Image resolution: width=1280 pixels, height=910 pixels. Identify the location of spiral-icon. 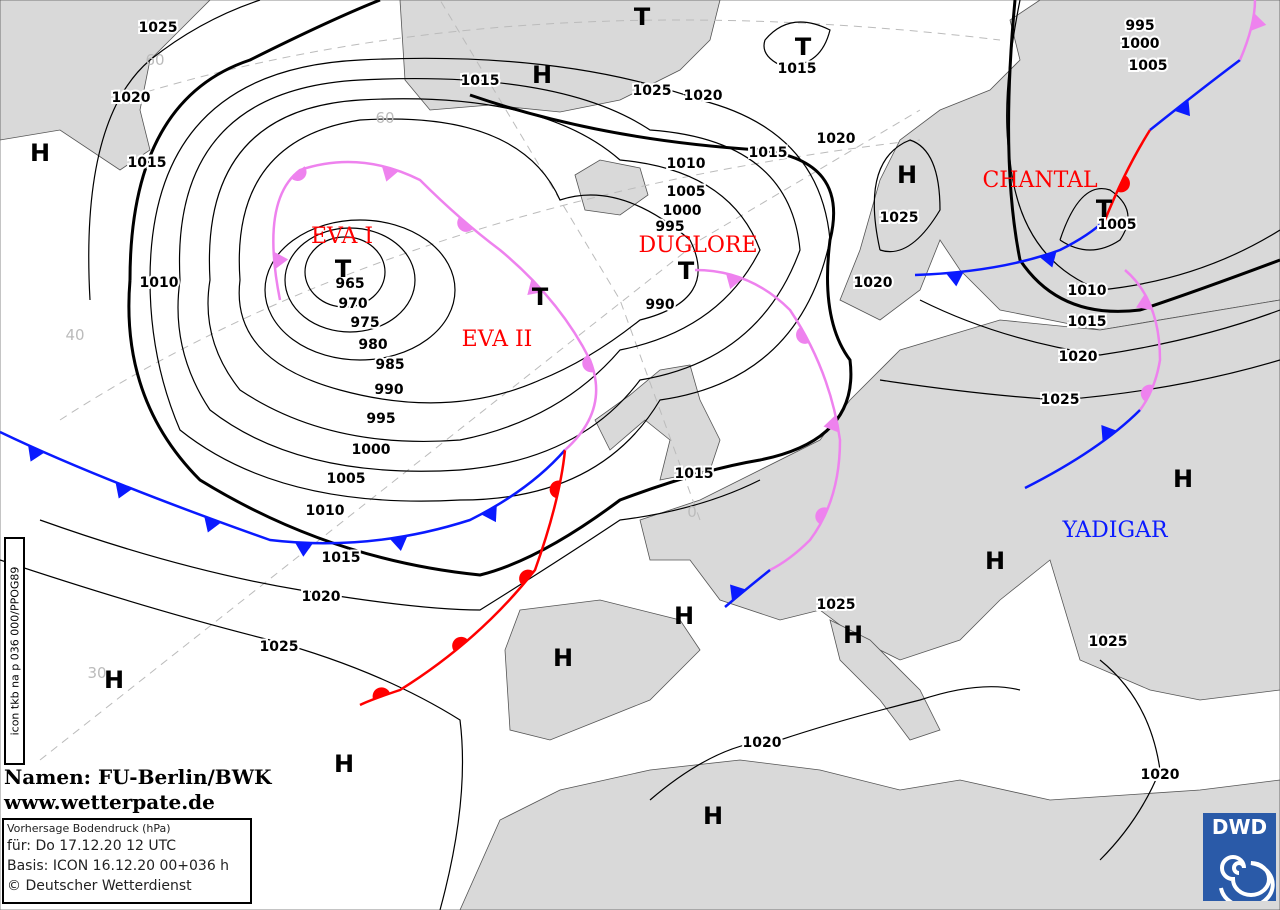
(1247, 878).